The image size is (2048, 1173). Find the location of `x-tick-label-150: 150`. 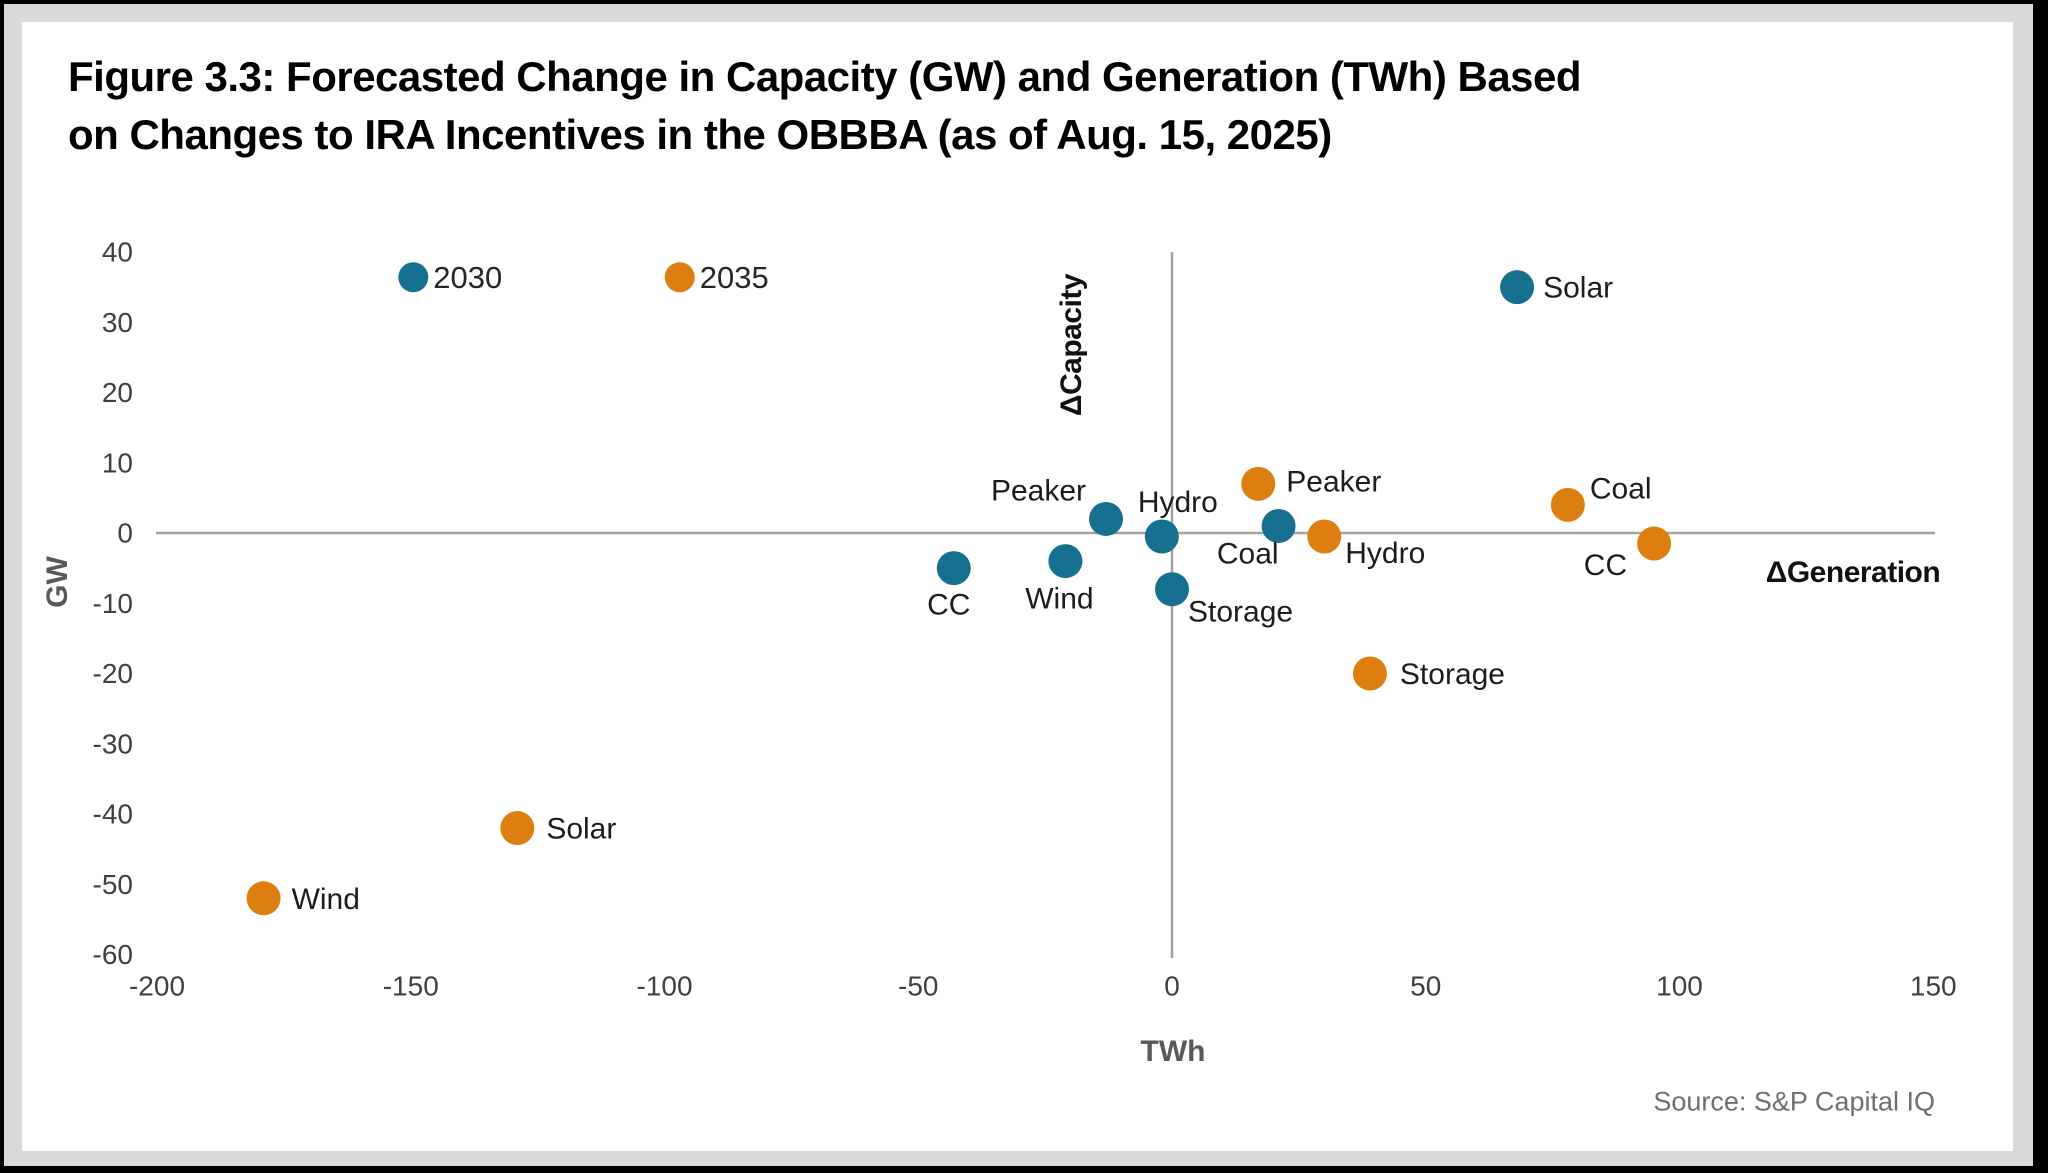

x-tick-label-150: 150 is located at coordinates (1933, 986).